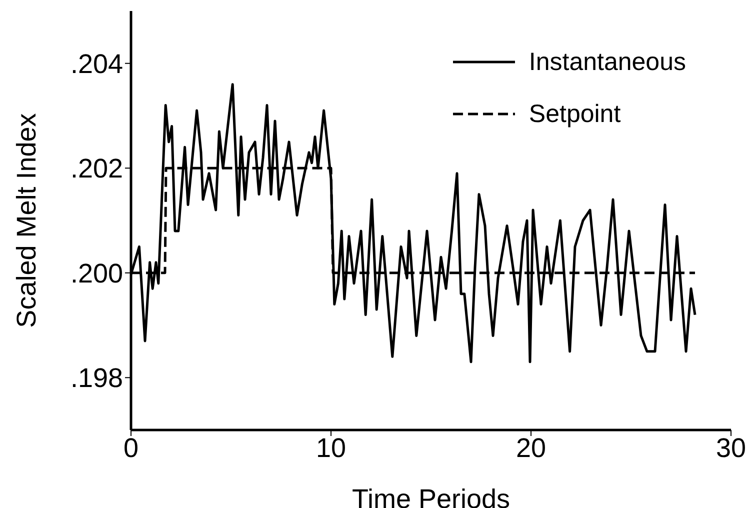 Image resolution: width=751 pixels, height=508 pixels. What do you see at coordinates (607, 62) in the screenshot?
I see `legend-label: Instantaneous` at bounding box center [607, 62].